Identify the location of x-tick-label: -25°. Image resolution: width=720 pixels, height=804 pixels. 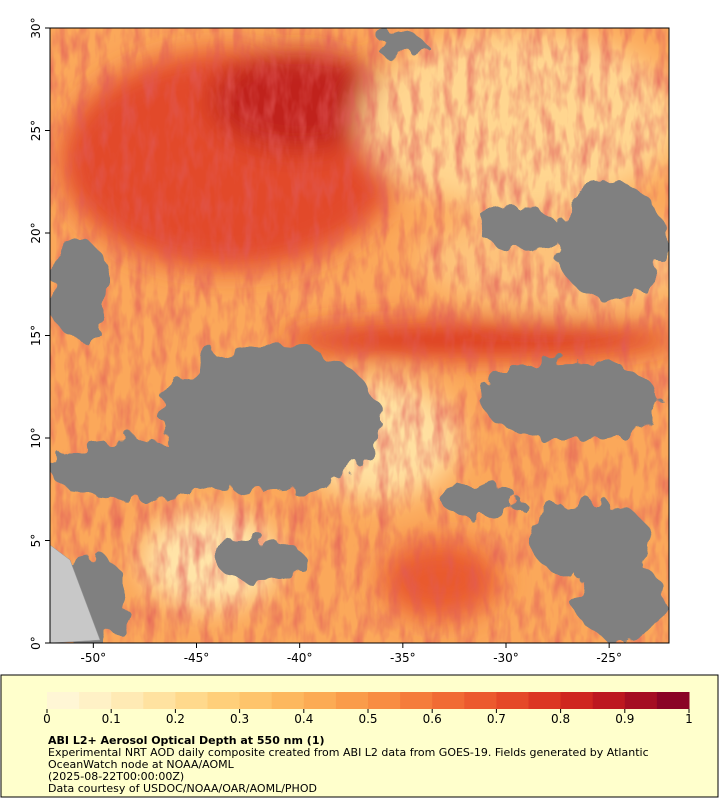
(609, 658).